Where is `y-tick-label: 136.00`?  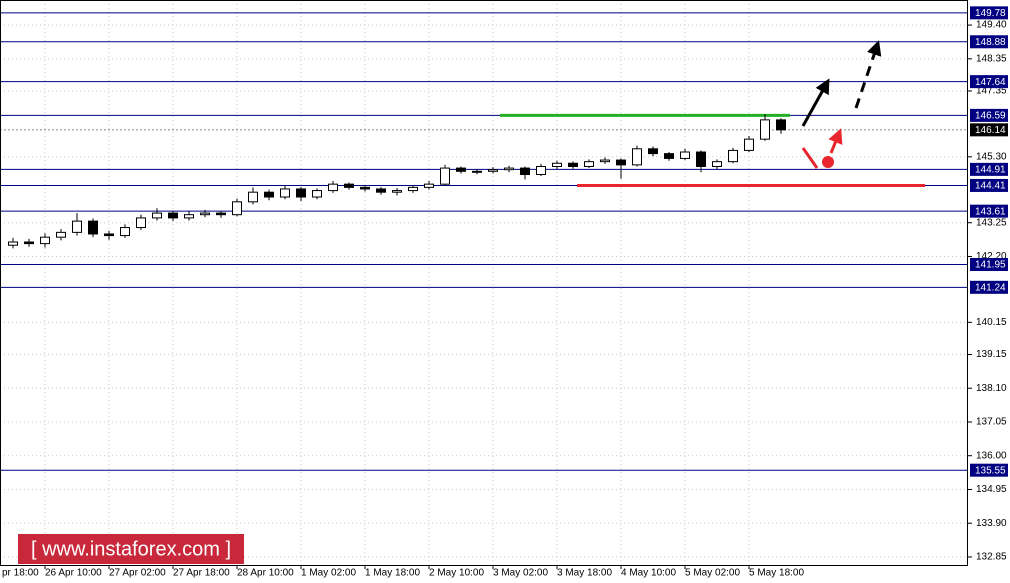
y-tick-label: 136.00 is located at coordinates (991, 455).